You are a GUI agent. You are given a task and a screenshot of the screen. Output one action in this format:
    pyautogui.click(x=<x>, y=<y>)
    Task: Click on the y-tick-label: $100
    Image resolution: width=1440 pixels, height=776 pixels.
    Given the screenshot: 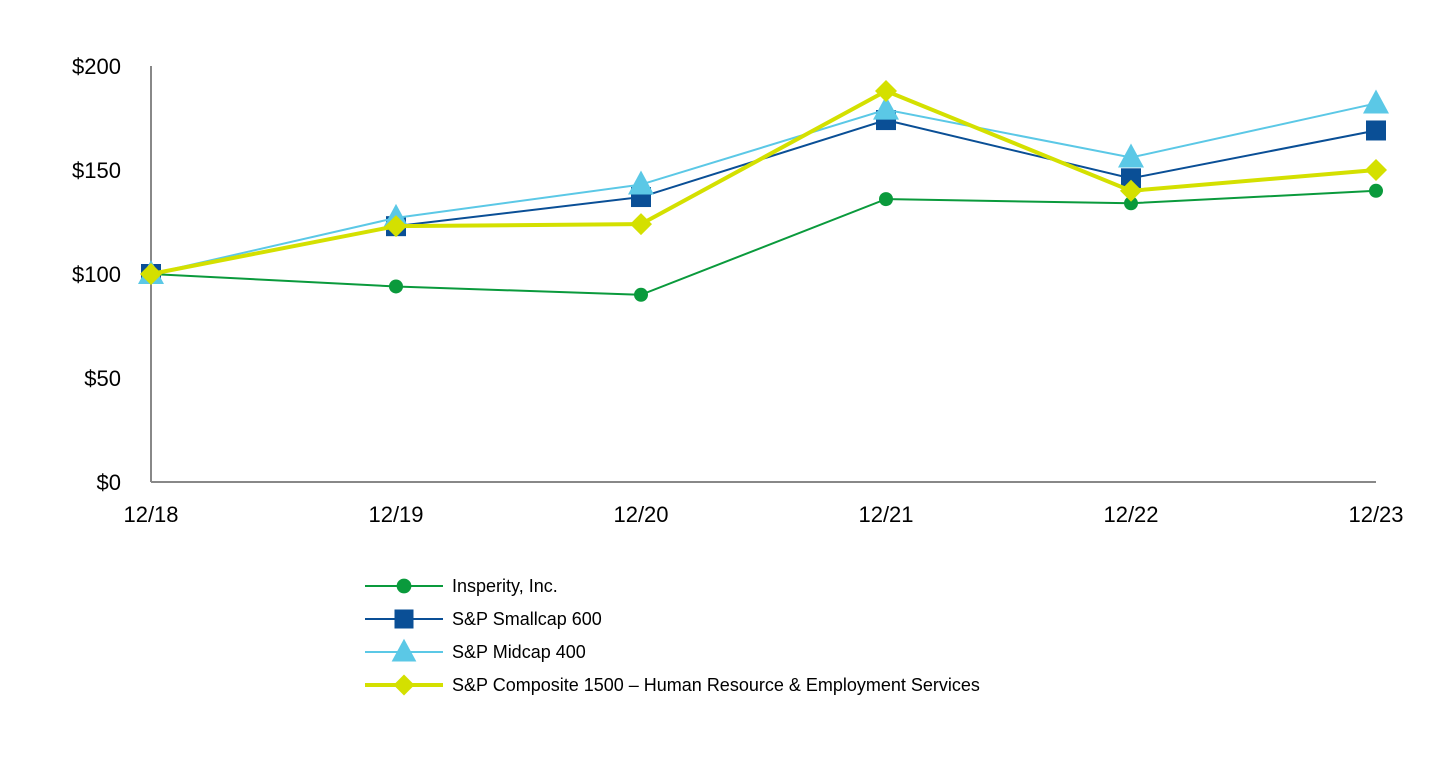 What is the action you would take?
    pyautogui.click(x=96, y=274)
    